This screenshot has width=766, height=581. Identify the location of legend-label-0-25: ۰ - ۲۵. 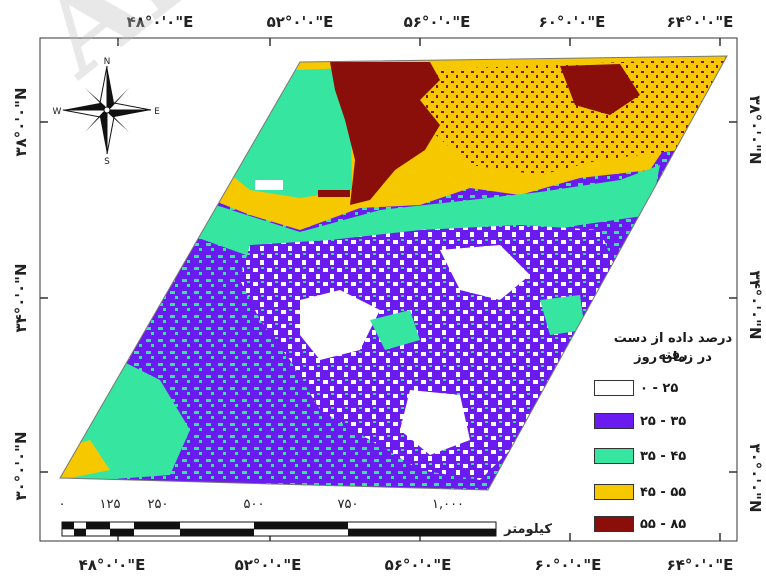
(659, 388).